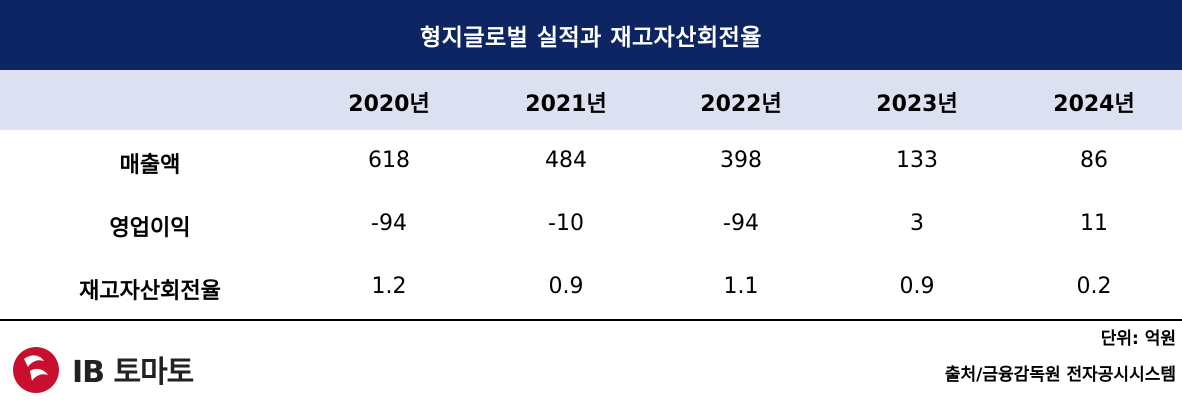  I want to click on unit-note: 단위: 억원, so click(1138, 339).